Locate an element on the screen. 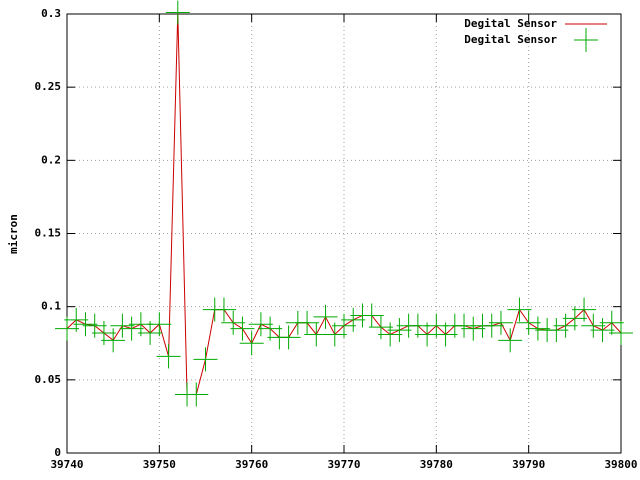 The image size is (640, 480). x-tick-label: 39790 is located at coordinates (528, 464).